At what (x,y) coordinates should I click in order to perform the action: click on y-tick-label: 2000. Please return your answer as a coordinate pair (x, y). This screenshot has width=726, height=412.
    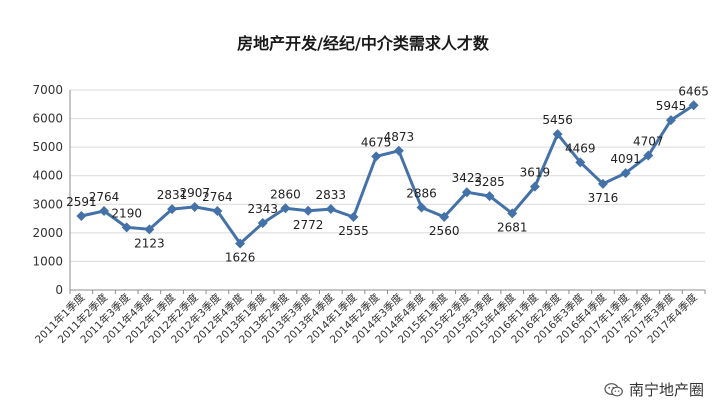
    Looking at the image, I should click on (47, 233).